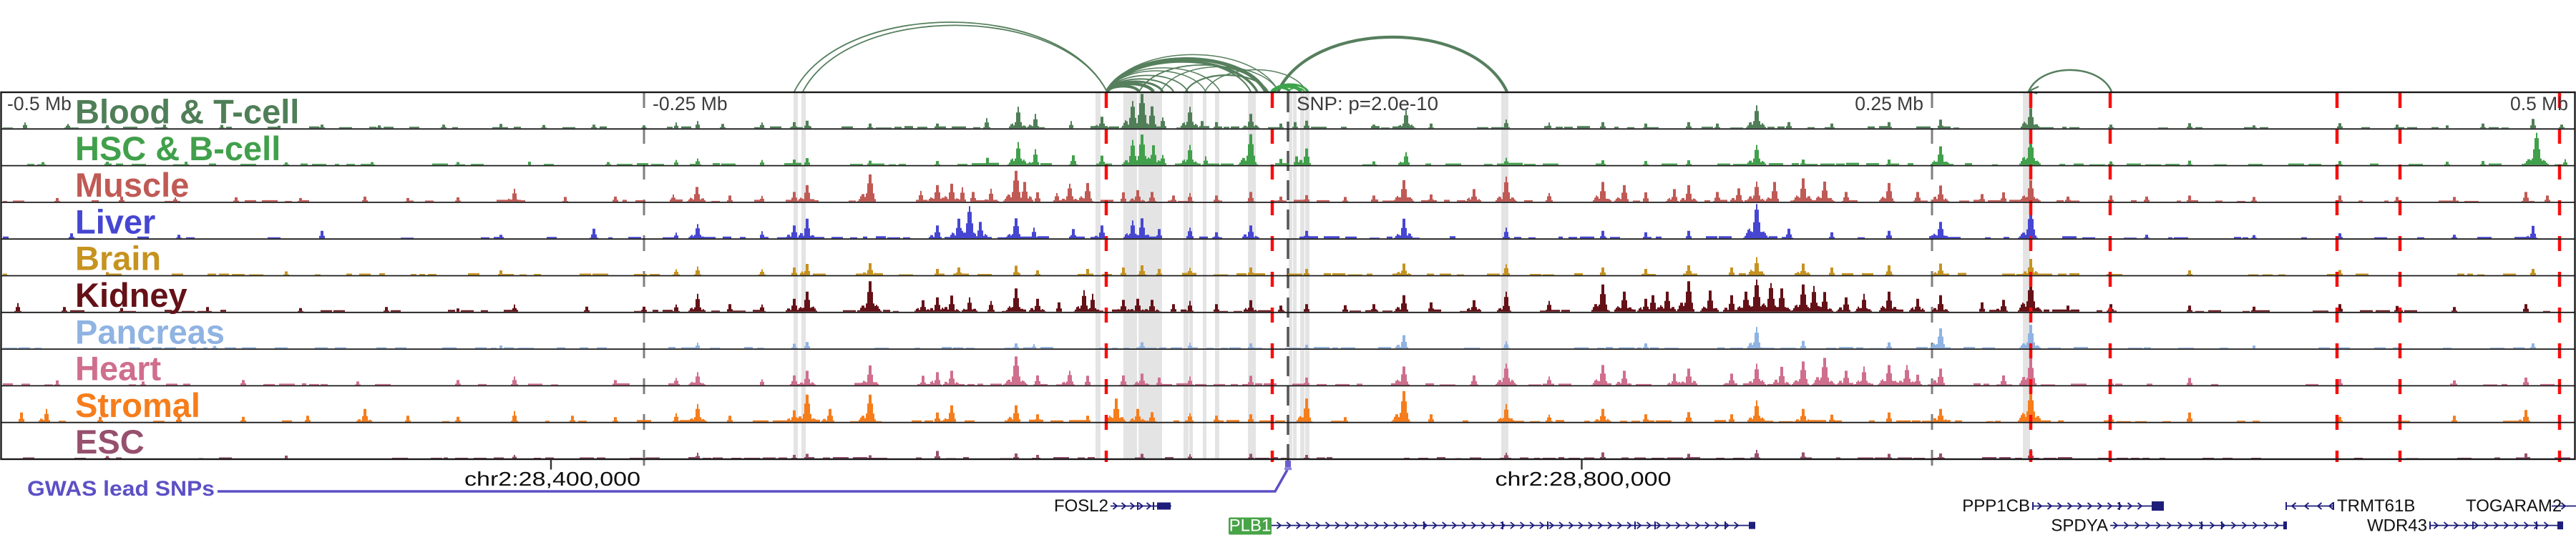 The width and height of the screenshot is (2576, 540). What do you see at coordinates (177, 148) in the screenshot?
I see `svg-text: HSC & B-cell` at bounding box center [177, 148].